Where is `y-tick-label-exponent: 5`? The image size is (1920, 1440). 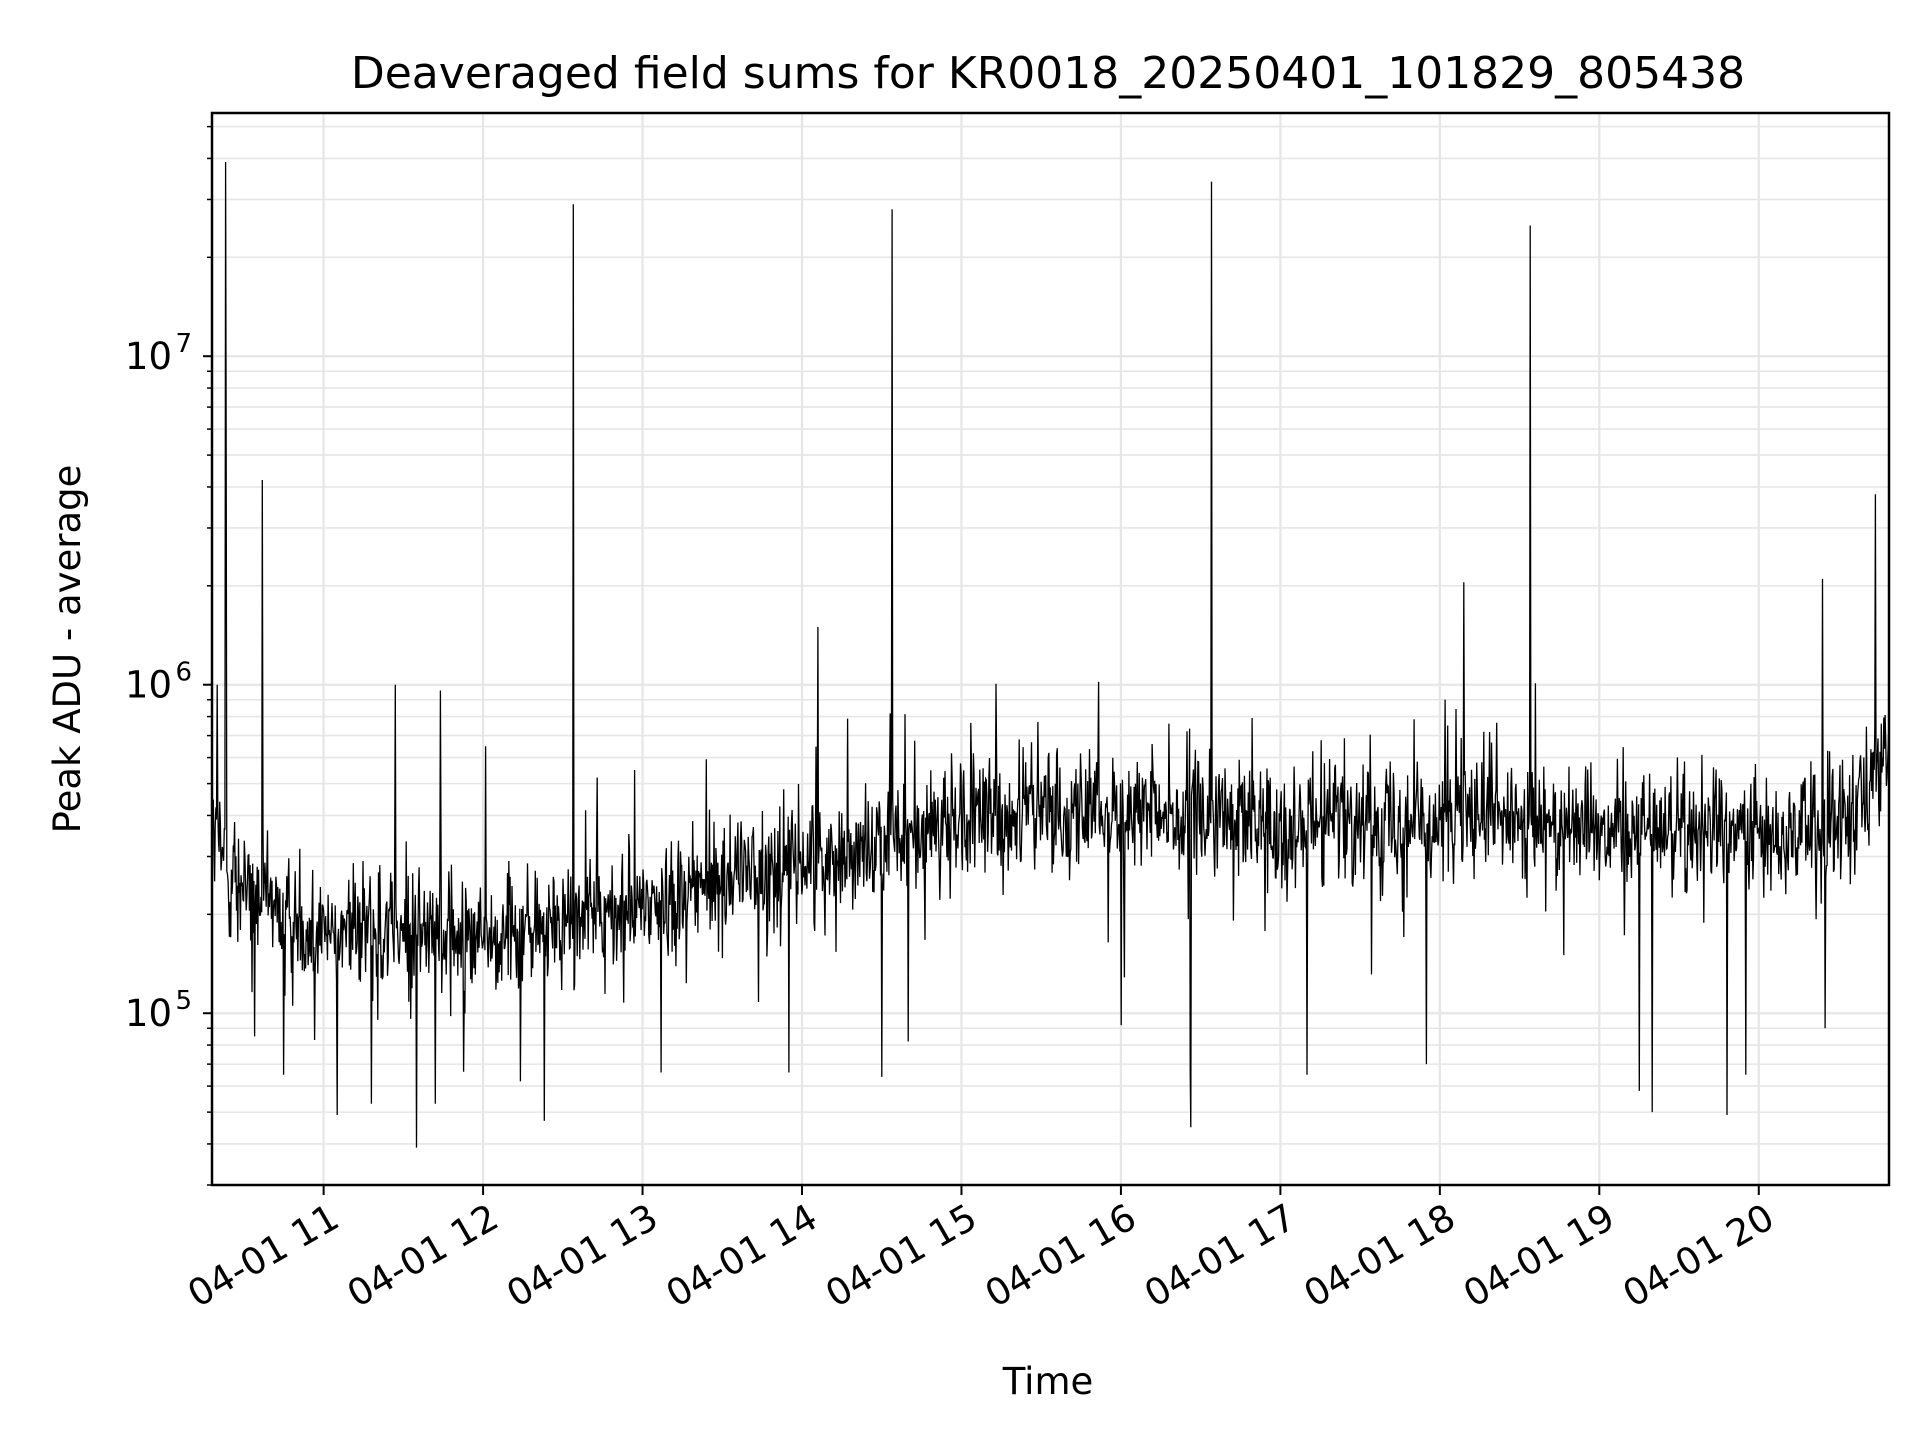 y-tick-label-exponent: 5 is located at coordinates (183, 1001).